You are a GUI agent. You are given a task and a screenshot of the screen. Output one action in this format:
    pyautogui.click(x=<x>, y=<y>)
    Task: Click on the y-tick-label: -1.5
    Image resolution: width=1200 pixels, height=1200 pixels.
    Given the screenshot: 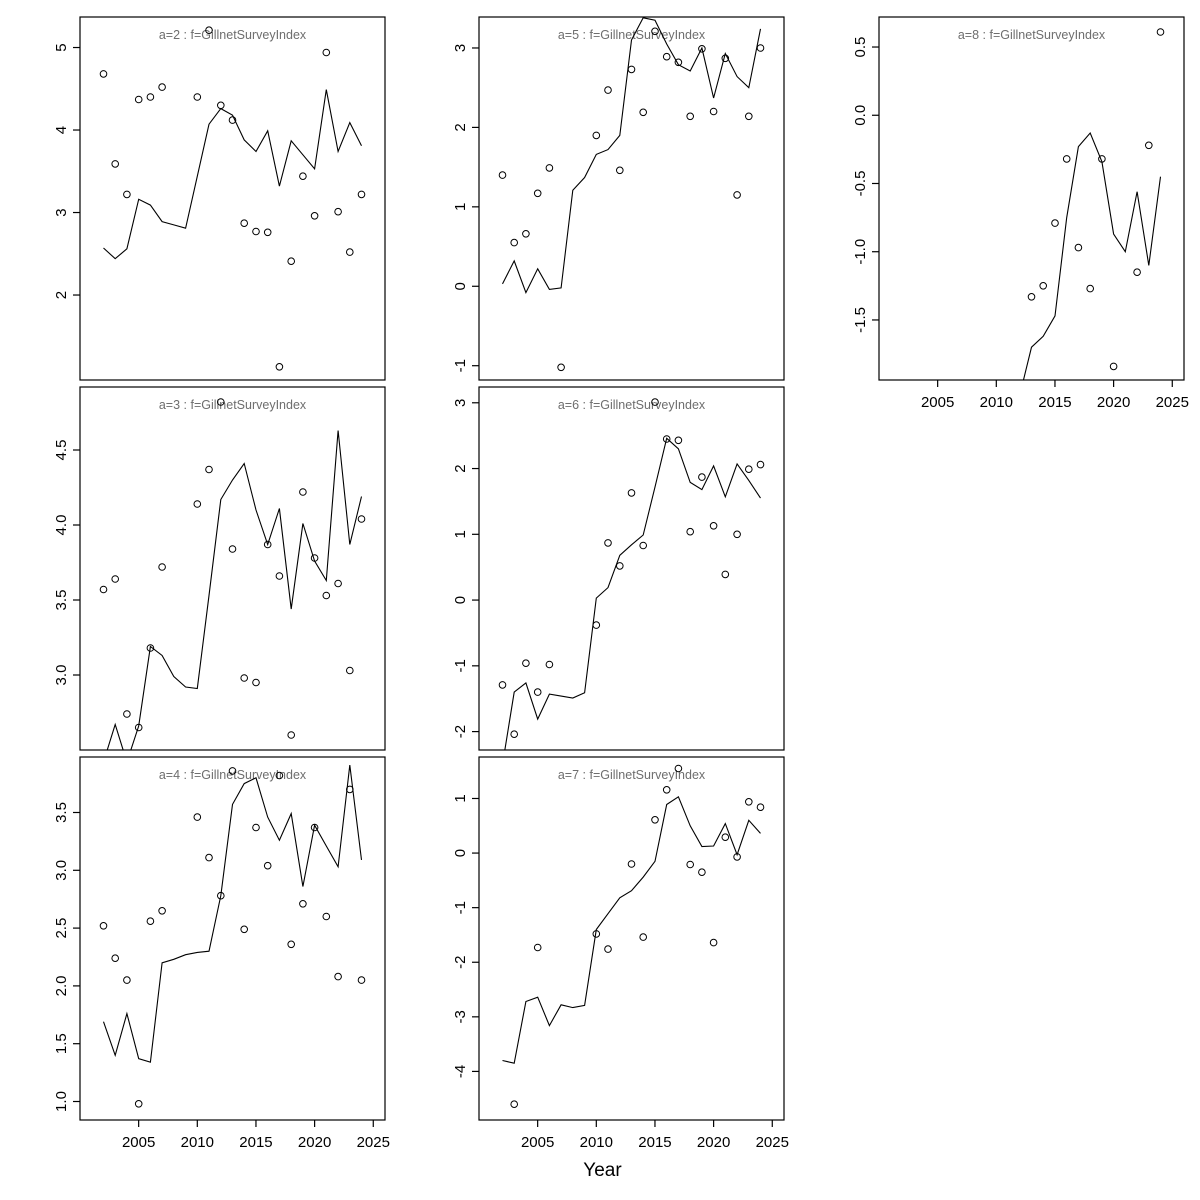 What is the action you would take?
    pyautogui.click(x=860, y=320)
    